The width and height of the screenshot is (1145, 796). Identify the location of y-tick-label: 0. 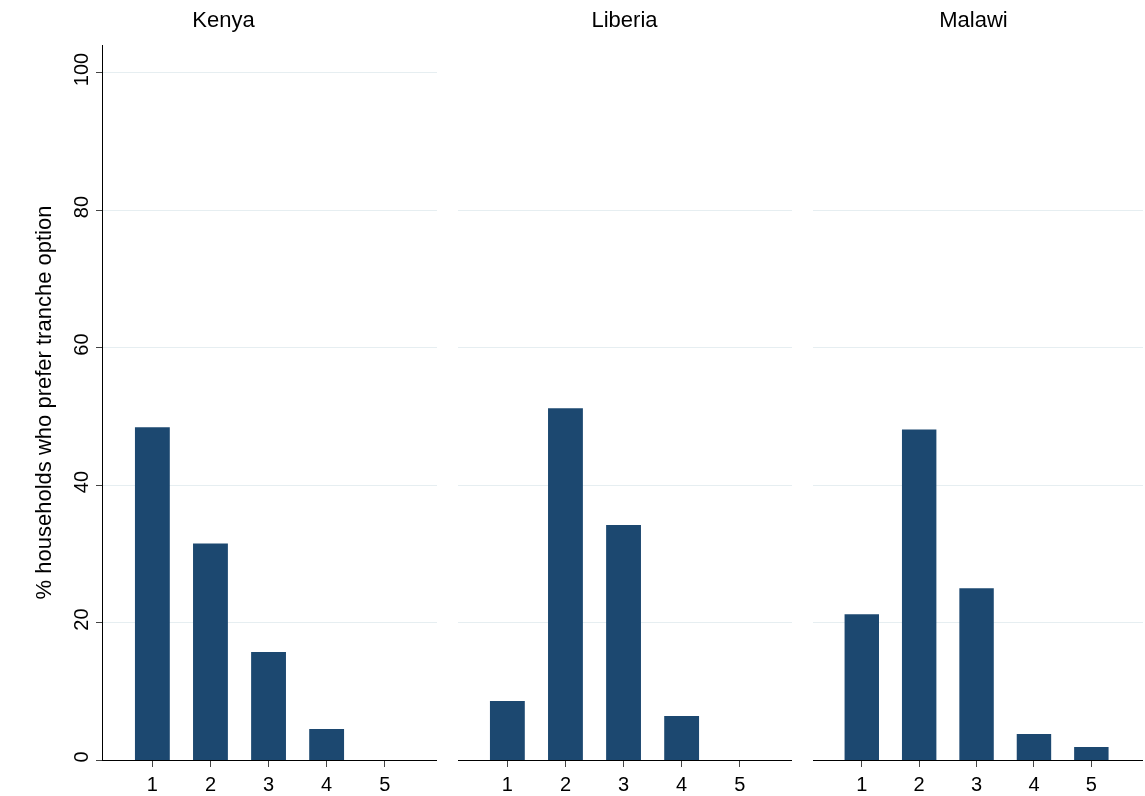
(81, 757).